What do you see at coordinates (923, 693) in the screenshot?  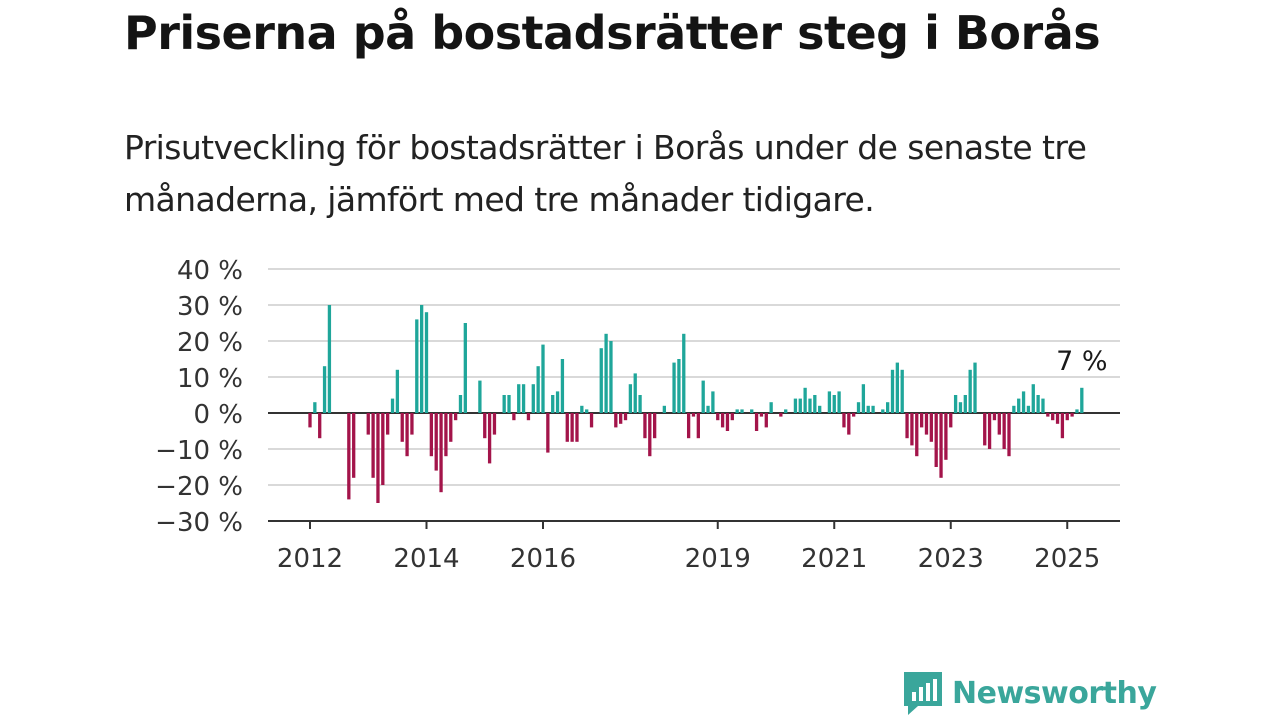 I see `newsworthy-logo-icon` at bounding box center [923, 693].